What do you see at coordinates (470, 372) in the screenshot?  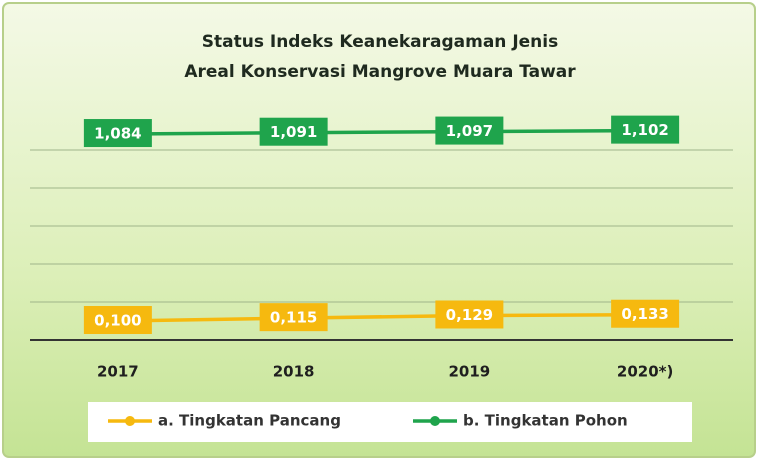 I see `x-tick-label: 2019` at bounding box center [470, 372].